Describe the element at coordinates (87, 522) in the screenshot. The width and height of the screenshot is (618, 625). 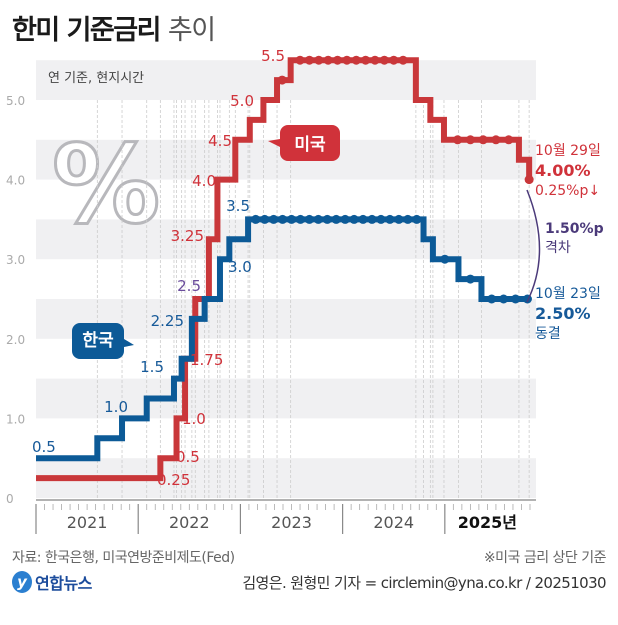
I see `x-tick-label: 2021` at that location.